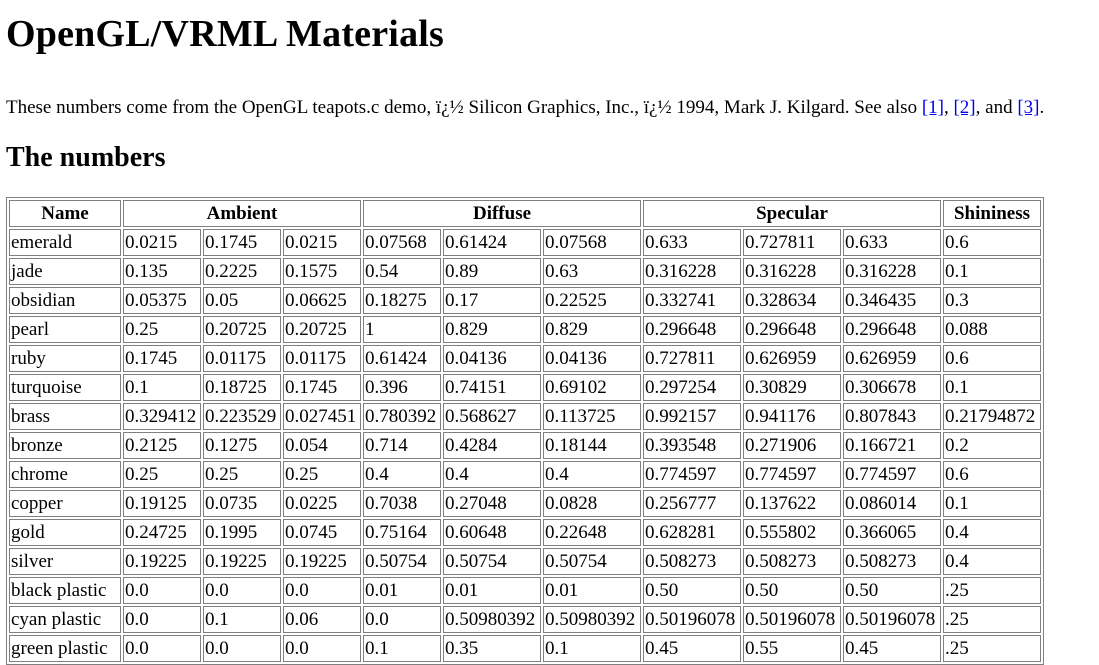 Image resolution: width=1099 pixels, height=665 pixels. What do you see at coordinates (492, 619) in the screenshot?
I see `cell-diffuse-g: 0.50980392` at bounding box center [492, 619].